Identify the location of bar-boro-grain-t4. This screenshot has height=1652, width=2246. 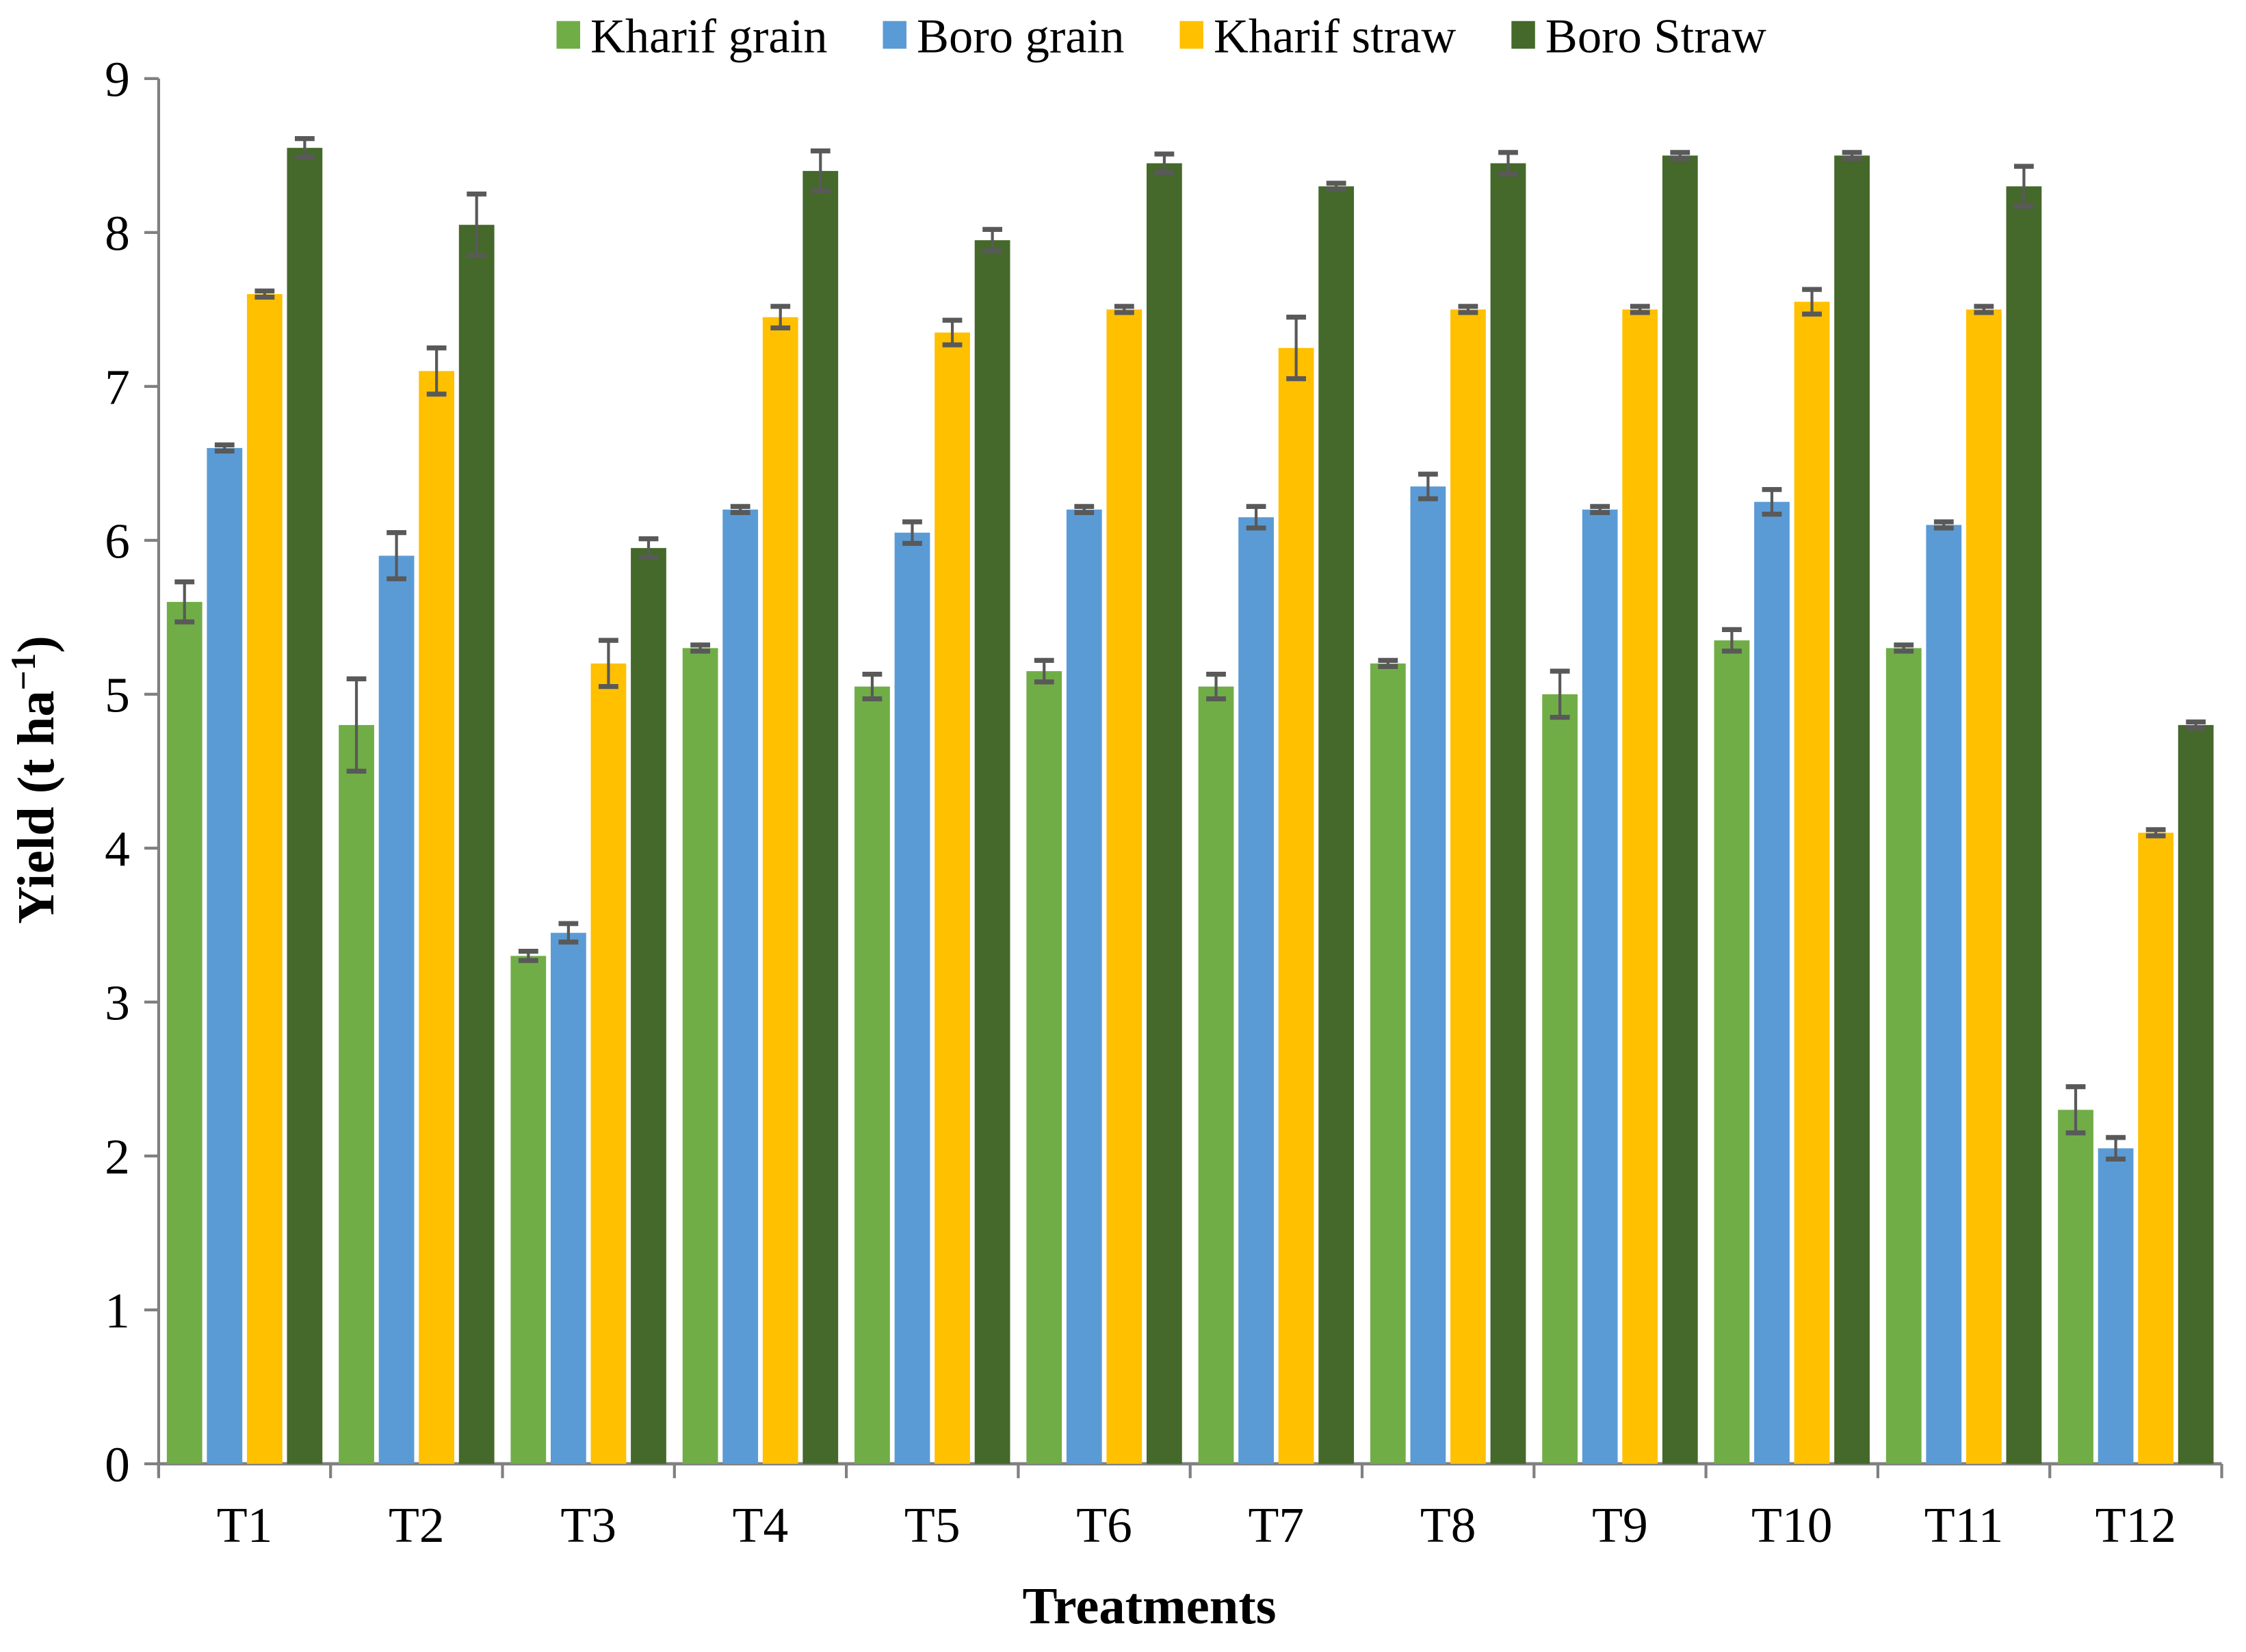
(741, 987).